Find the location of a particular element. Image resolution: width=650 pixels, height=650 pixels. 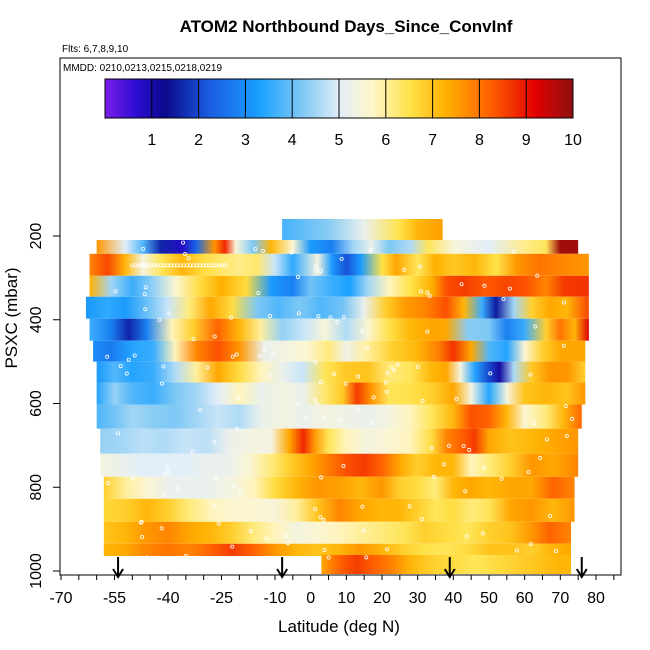

profile-arrows is located at coordinates (350, 568).